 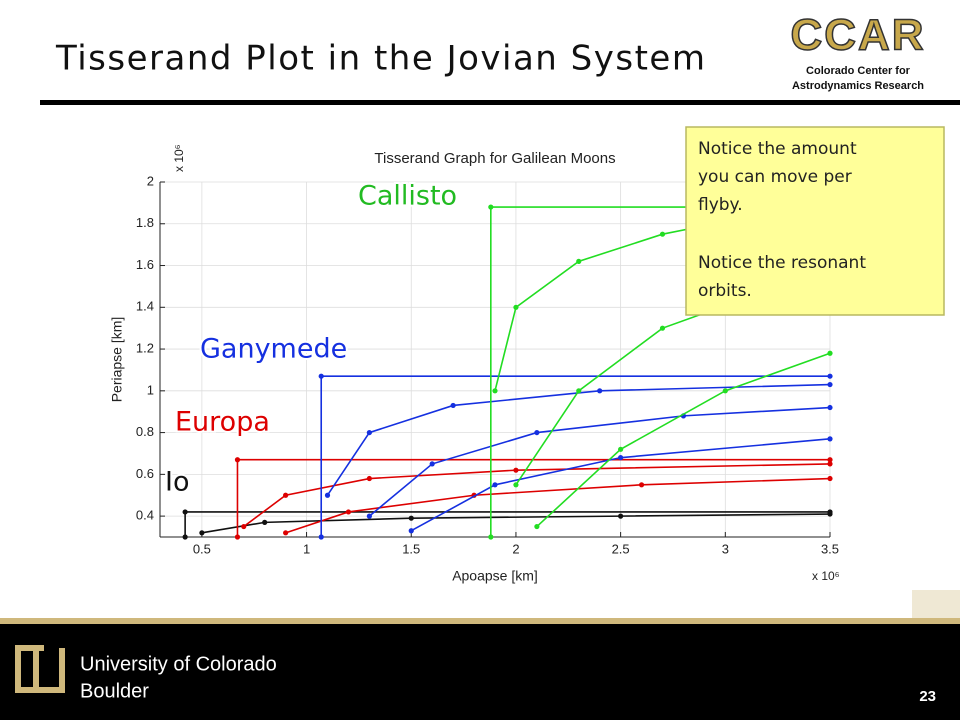 What do you see at coordinates (178, 664) in the screenshot?
I see `university: University of Colorado` at bounding box center [178, 664].